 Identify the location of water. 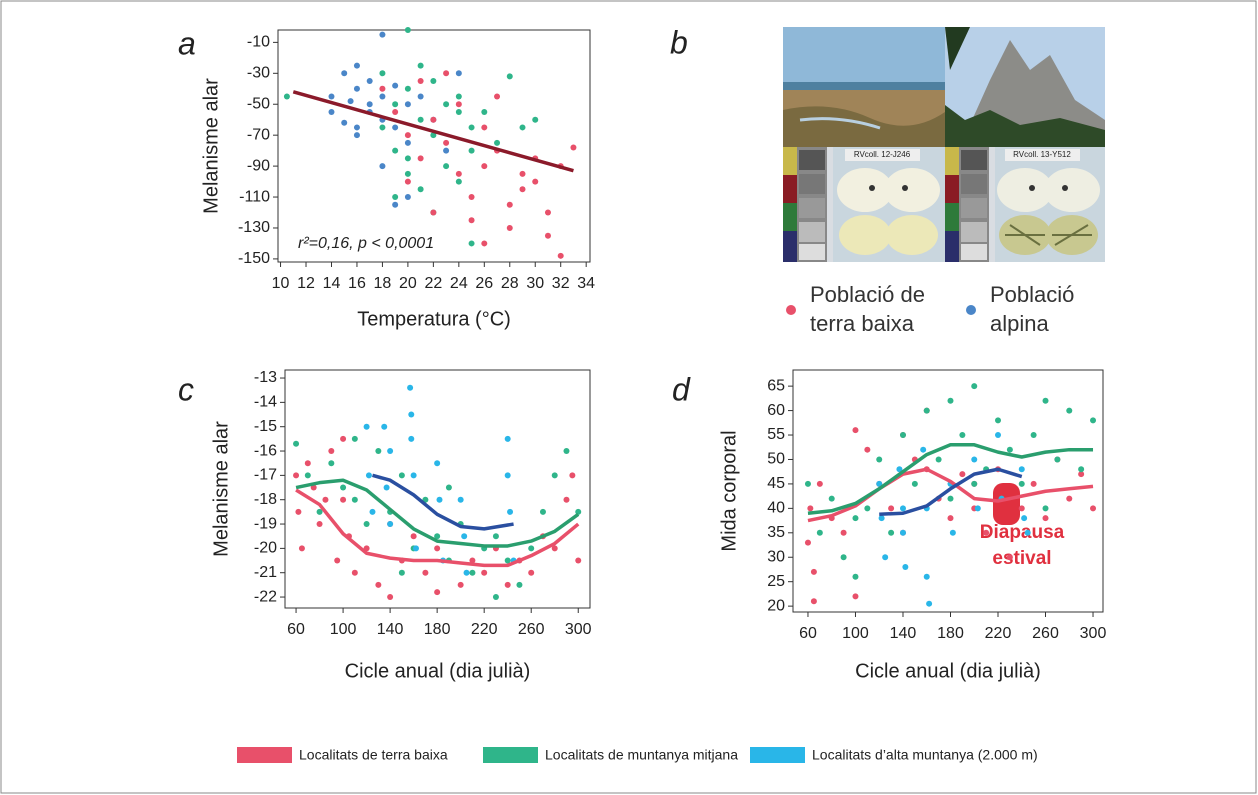
(840, 123).